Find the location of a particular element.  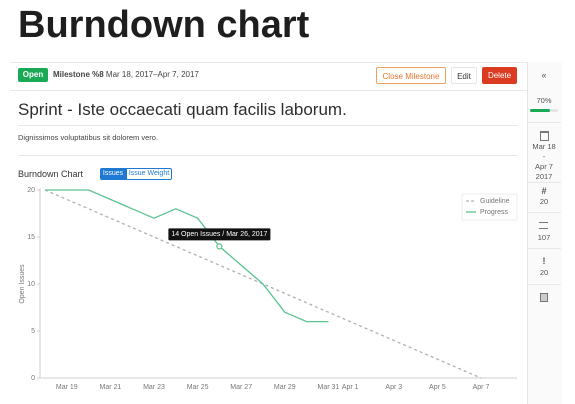

panel-top is located at coordinates (285, 62).